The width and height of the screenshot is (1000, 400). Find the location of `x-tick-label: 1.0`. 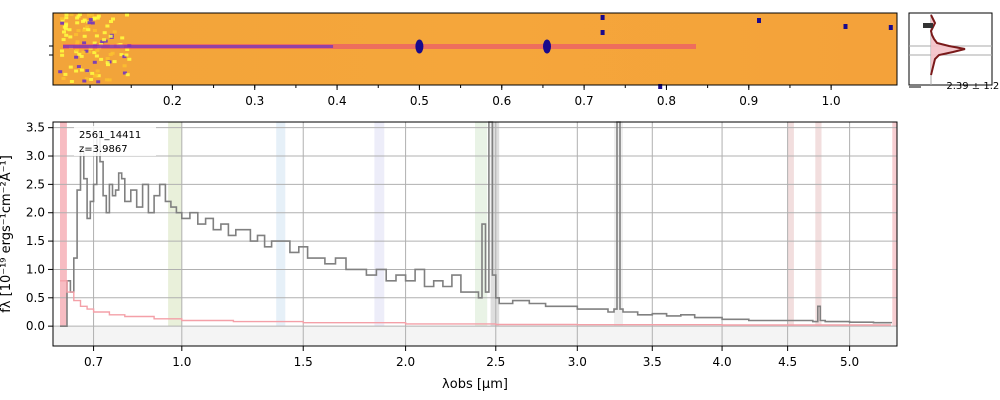

x-tick-label: 1.0 is located at coordinates (181, 362).